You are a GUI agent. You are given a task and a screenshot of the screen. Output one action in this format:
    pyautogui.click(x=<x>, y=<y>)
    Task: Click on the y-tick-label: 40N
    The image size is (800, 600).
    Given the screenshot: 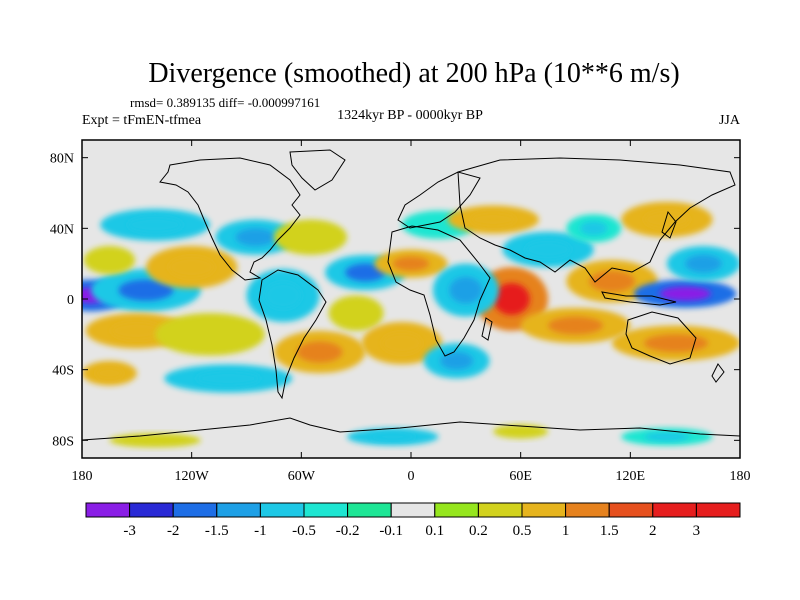 What is the action you would take?
    pyautogui.click(x=62, y=229)
    